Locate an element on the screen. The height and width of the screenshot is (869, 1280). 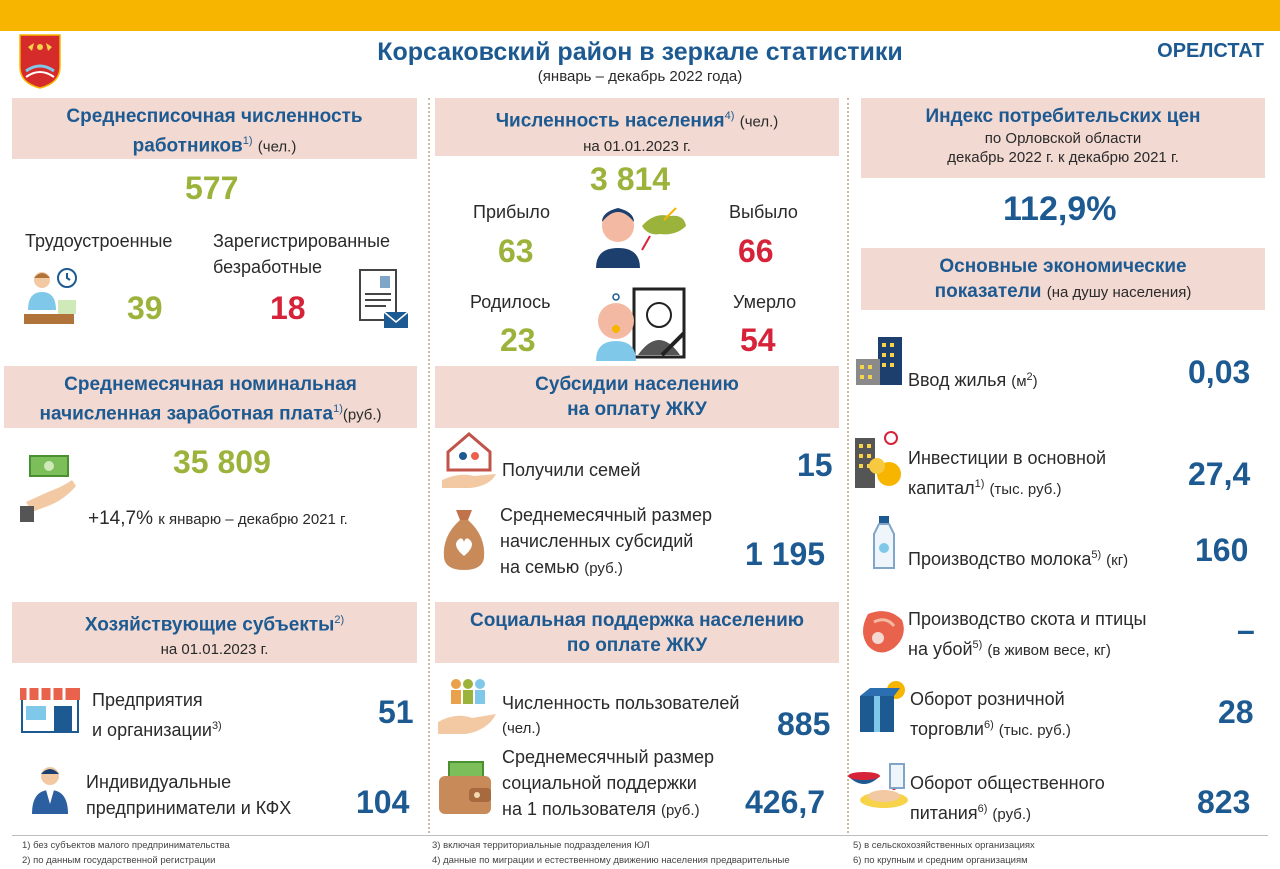
resume-document-icon is located at coordinates (384, 298).